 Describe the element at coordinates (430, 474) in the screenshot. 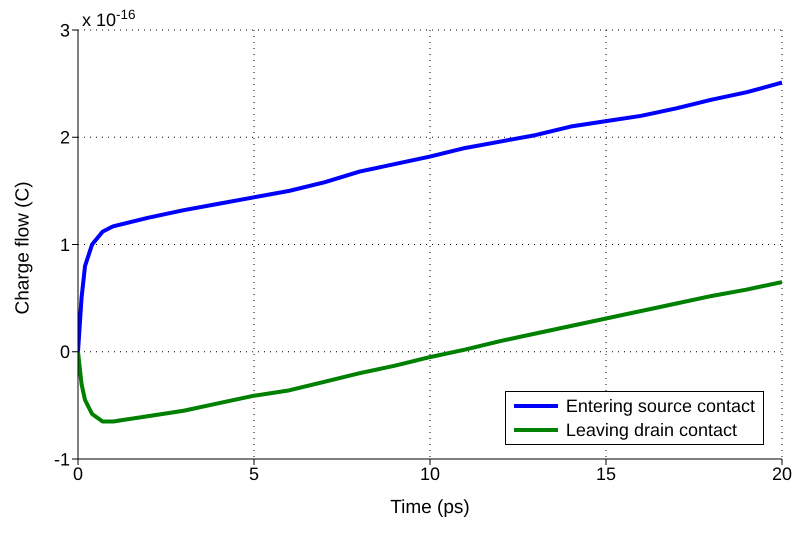

I see `x-tick-label: 10` at that location.